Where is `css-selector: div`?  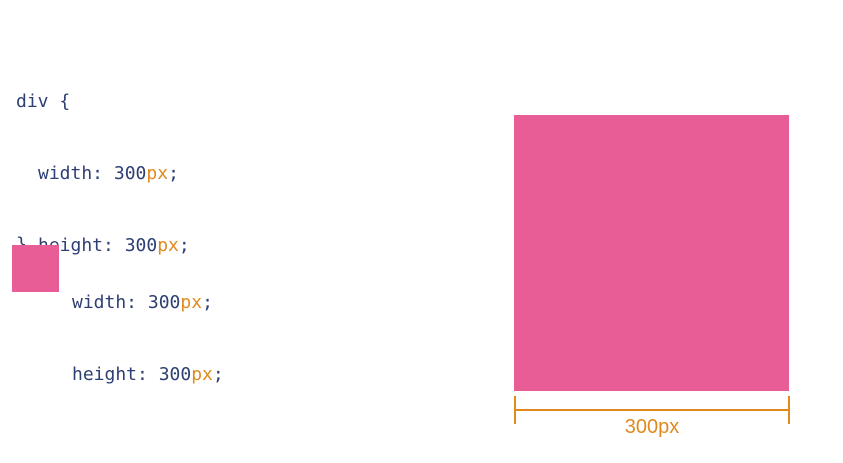
css-selector: div is located at coordinates (32, 101).